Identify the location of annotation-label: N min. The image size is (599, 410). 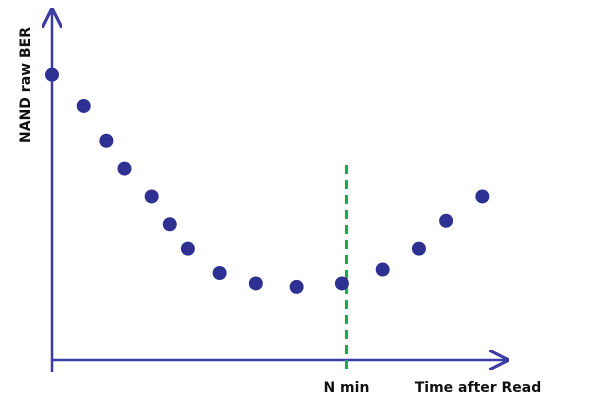
(346, 388).